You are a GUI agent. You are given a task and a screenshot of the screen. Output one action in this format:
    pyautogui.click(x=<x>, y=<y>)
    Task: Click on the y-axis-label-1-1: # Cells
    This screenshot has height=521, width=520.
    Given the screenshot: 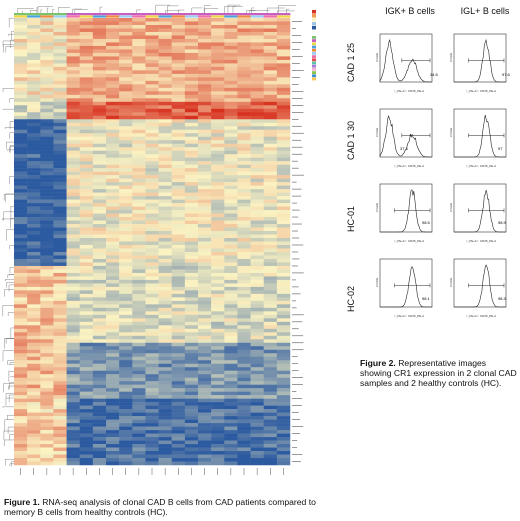 What is the action you would take?
    pyautogui.click(x=377, y=57)
    